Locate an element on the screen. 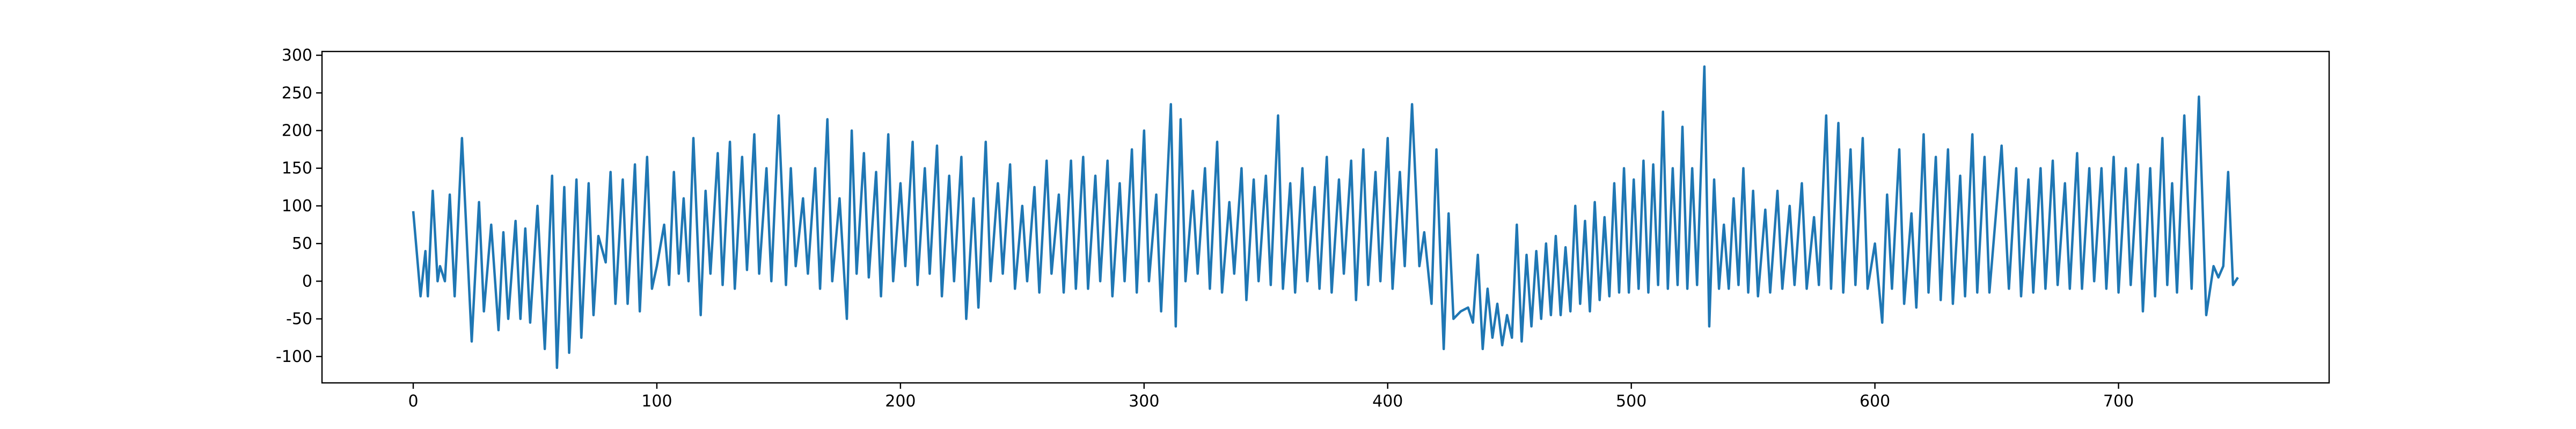  x-tick-label: 400 is located at coordinates (1387, 401).